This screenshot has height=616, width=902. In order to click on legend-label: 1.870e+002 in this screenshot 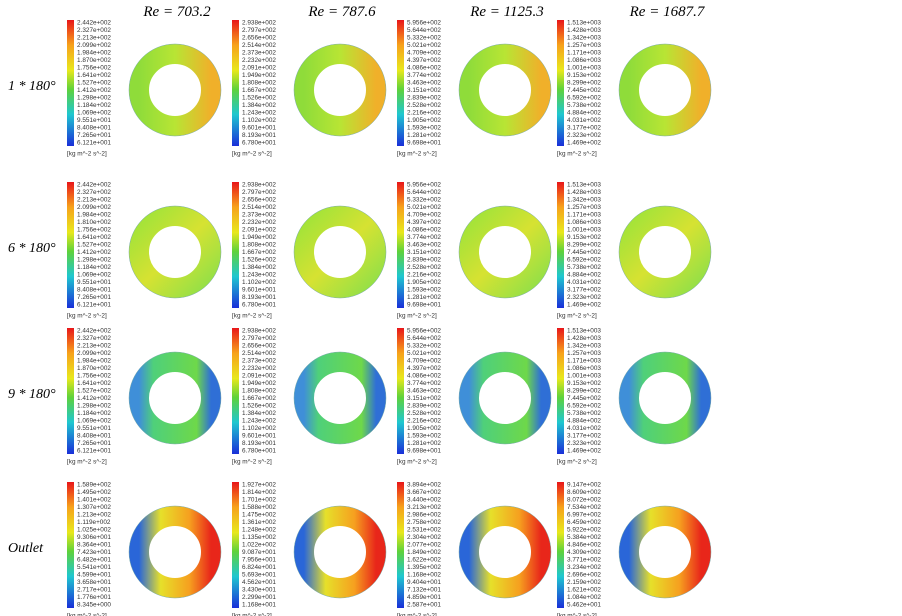, I will do `click(94, 368)`.